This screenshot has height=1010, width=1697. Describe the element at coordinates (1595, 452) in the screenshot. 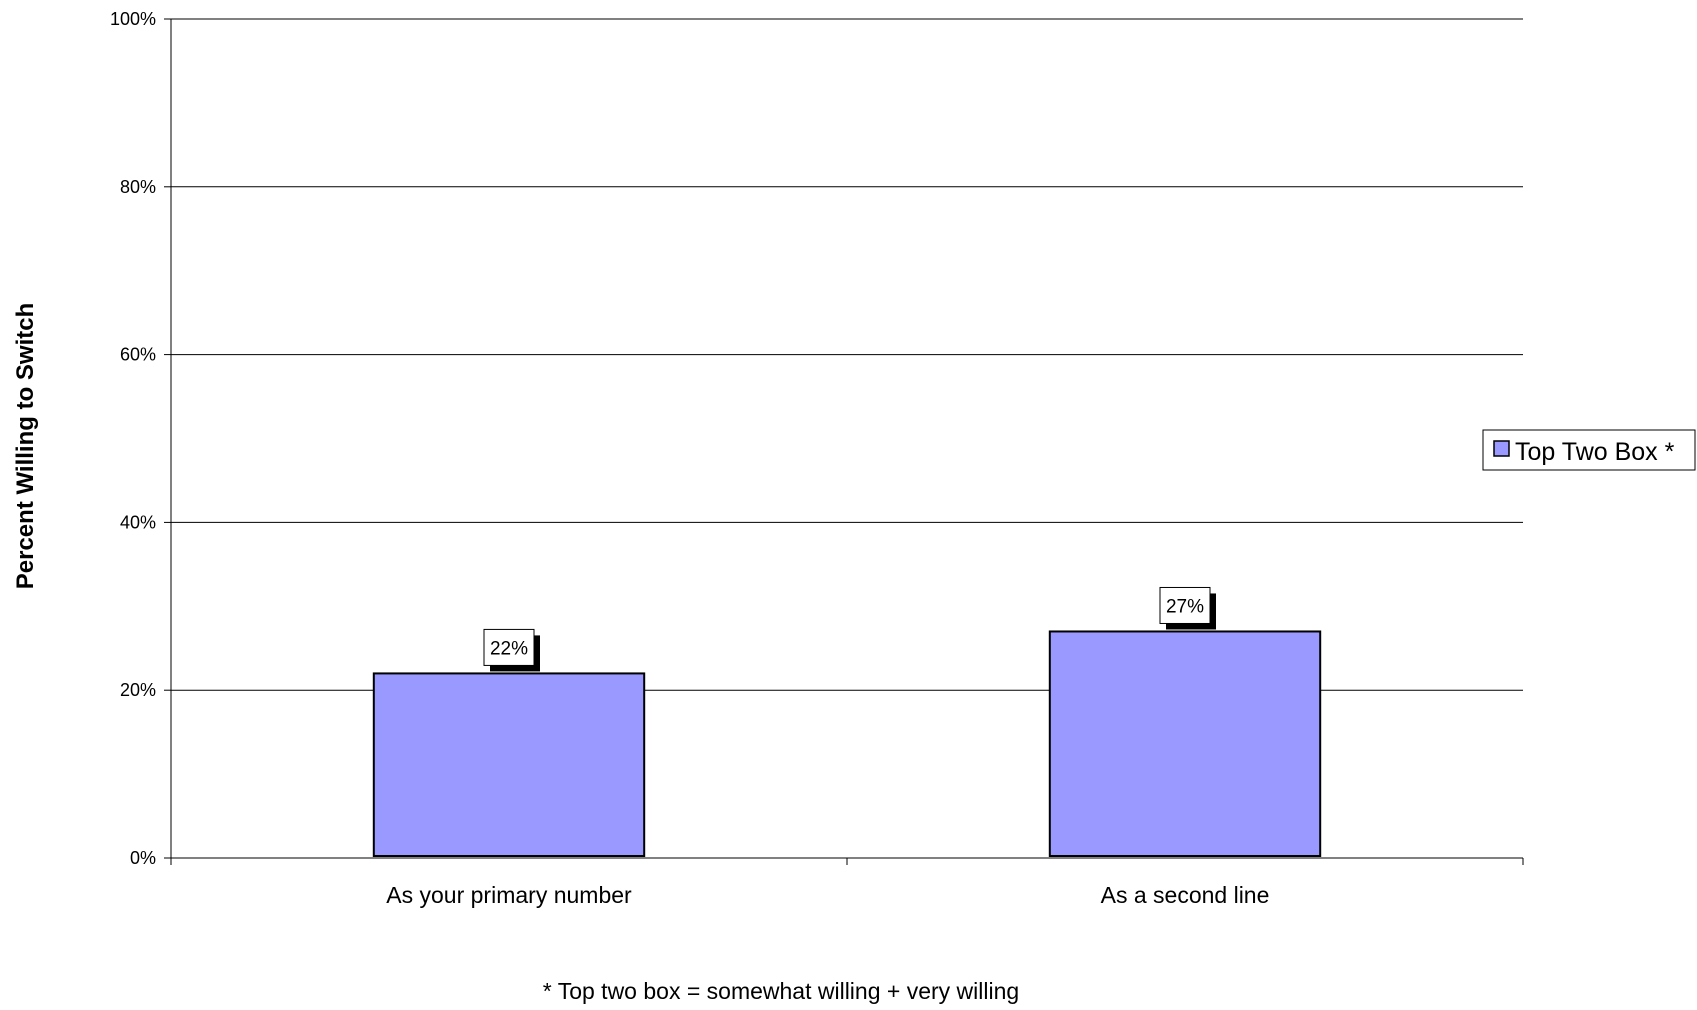

I see `legend-label: Top Two Box *` at that location.